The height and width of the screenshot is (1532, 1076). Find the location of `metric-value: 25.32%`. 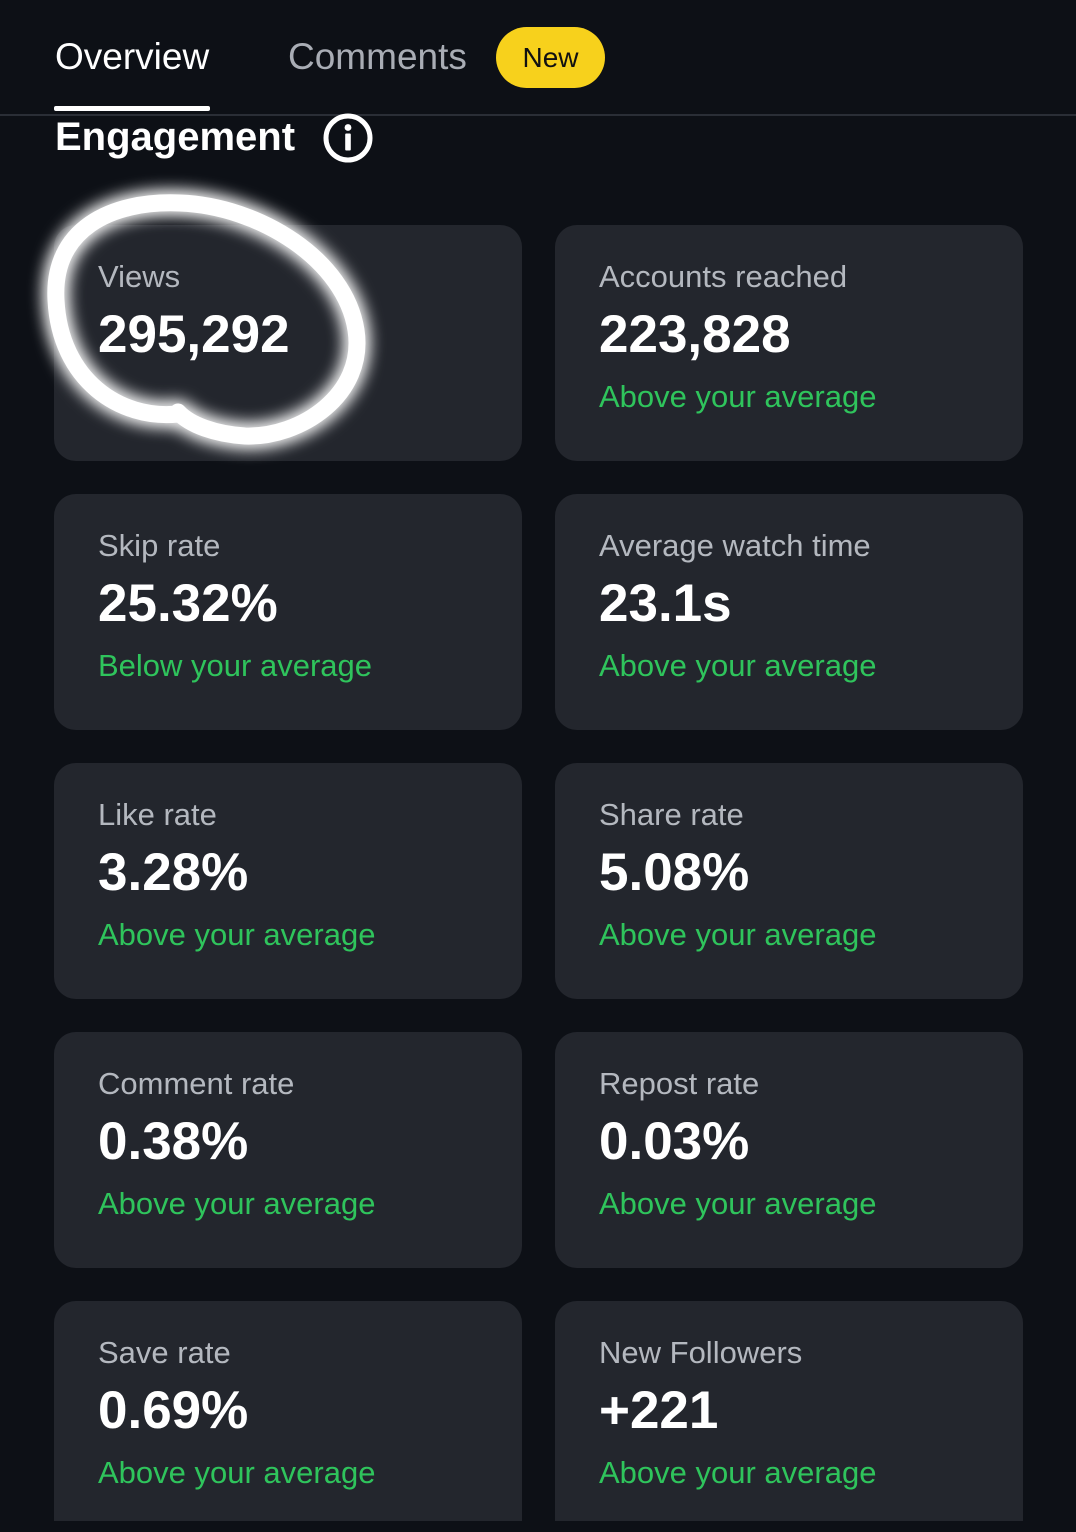

metric-value: 25.32% is located at coordinates (188, 603).